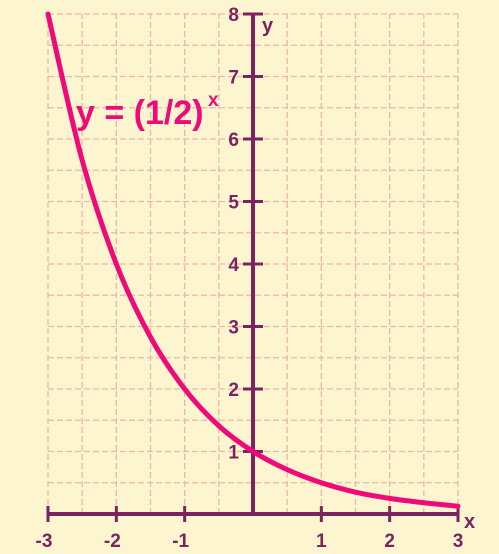 Image resolution: width=499 pixels, height=554 pixels. I want to click on y-tick-label: 6, so click(233, 140).